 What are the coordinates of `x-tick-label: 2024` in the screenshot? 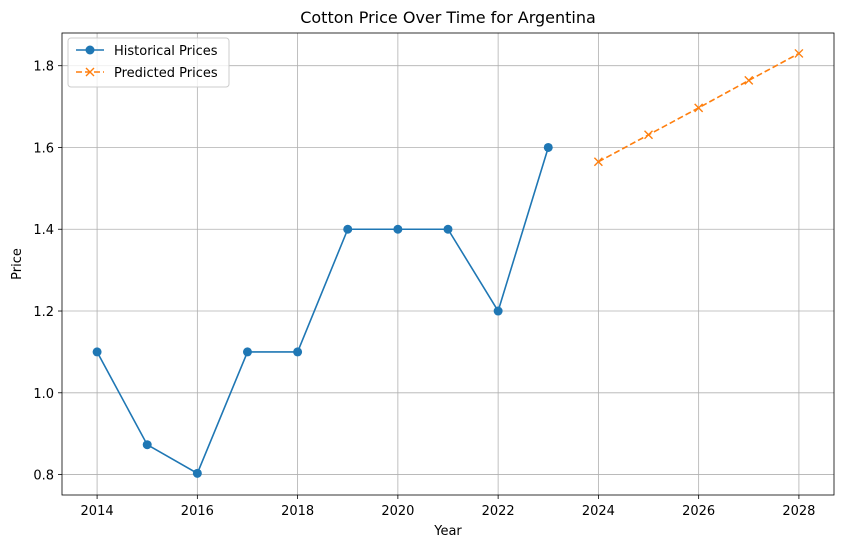 It's located at (598, 511).